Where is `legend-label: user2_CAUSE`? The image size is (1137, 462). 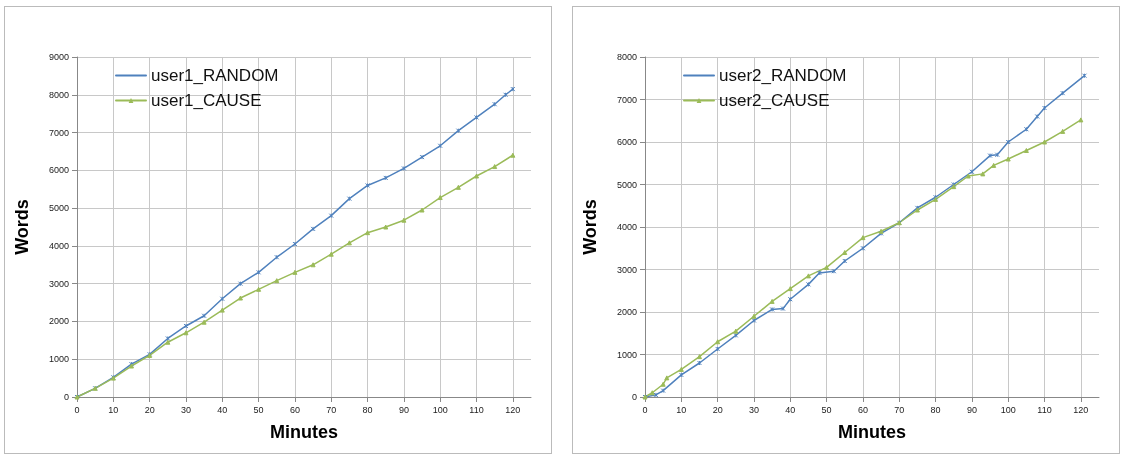 legend-label: user2_CAUSE is located at coordinates (774, 100).